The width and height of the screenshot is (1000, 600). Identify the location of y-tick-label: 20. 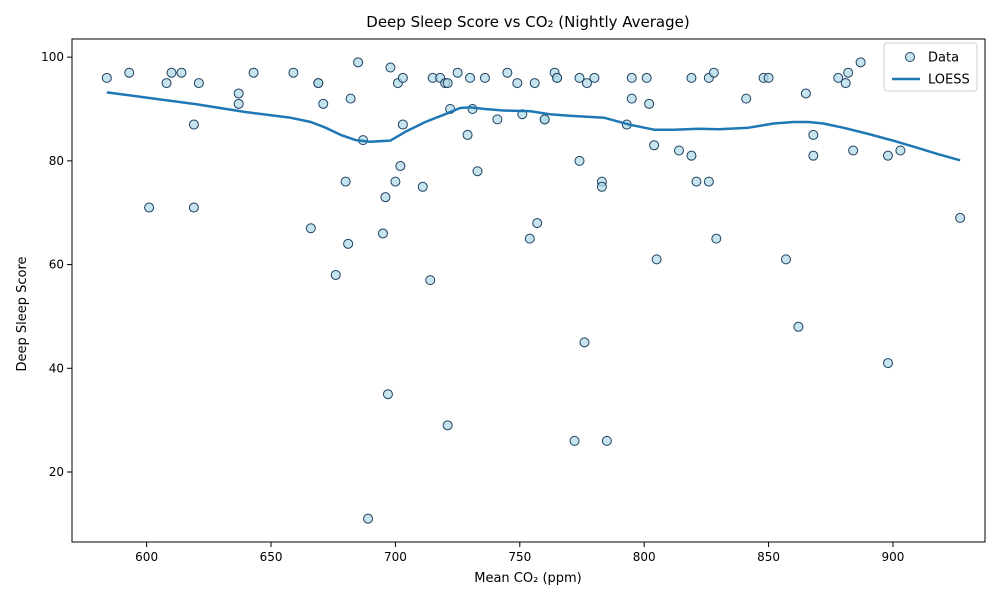
(56, 472).